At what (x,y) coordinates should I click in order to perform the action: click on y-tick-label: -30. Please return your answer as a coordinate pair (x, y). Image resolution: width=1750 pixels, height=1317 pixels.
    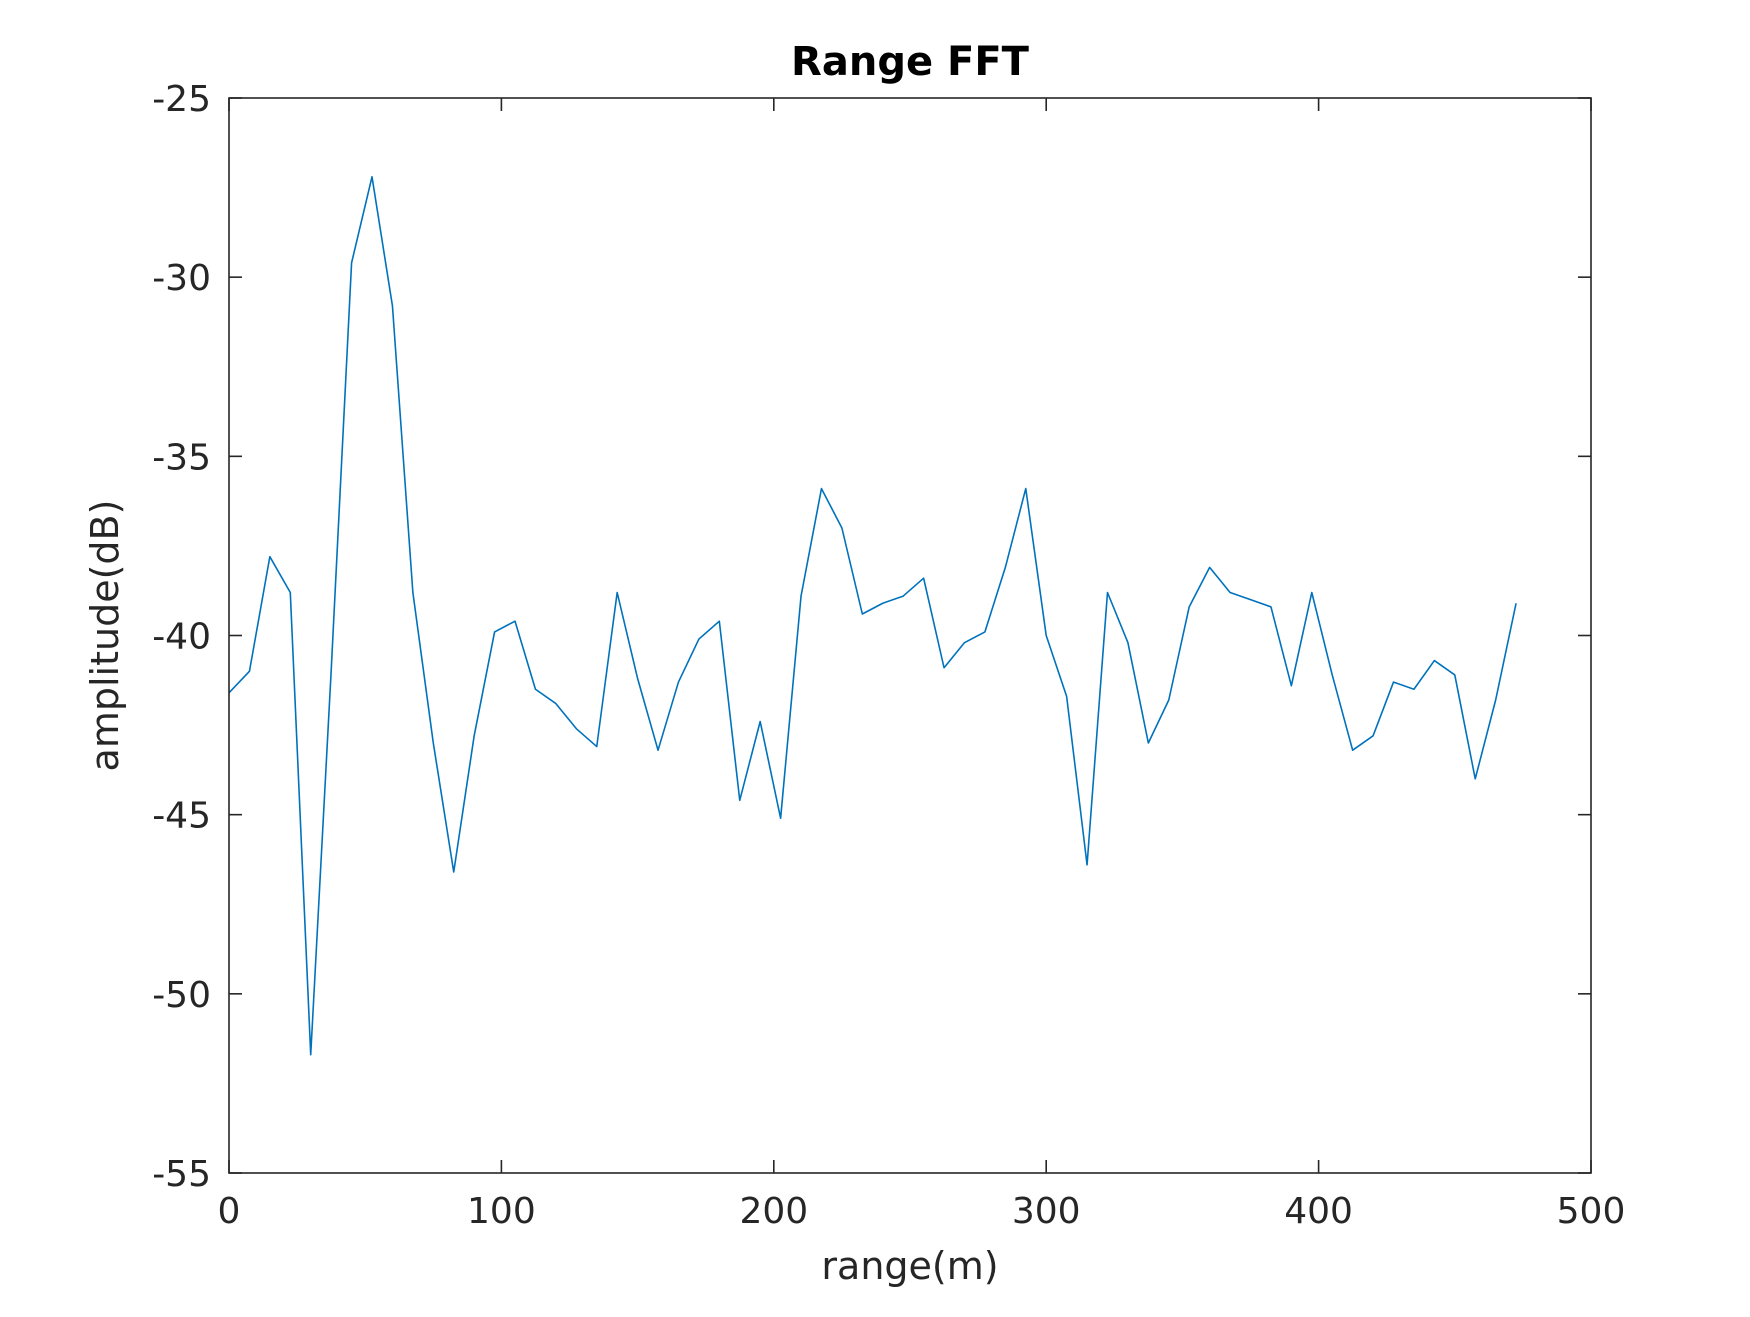
    Looking at the image, I should click on (181, 278).